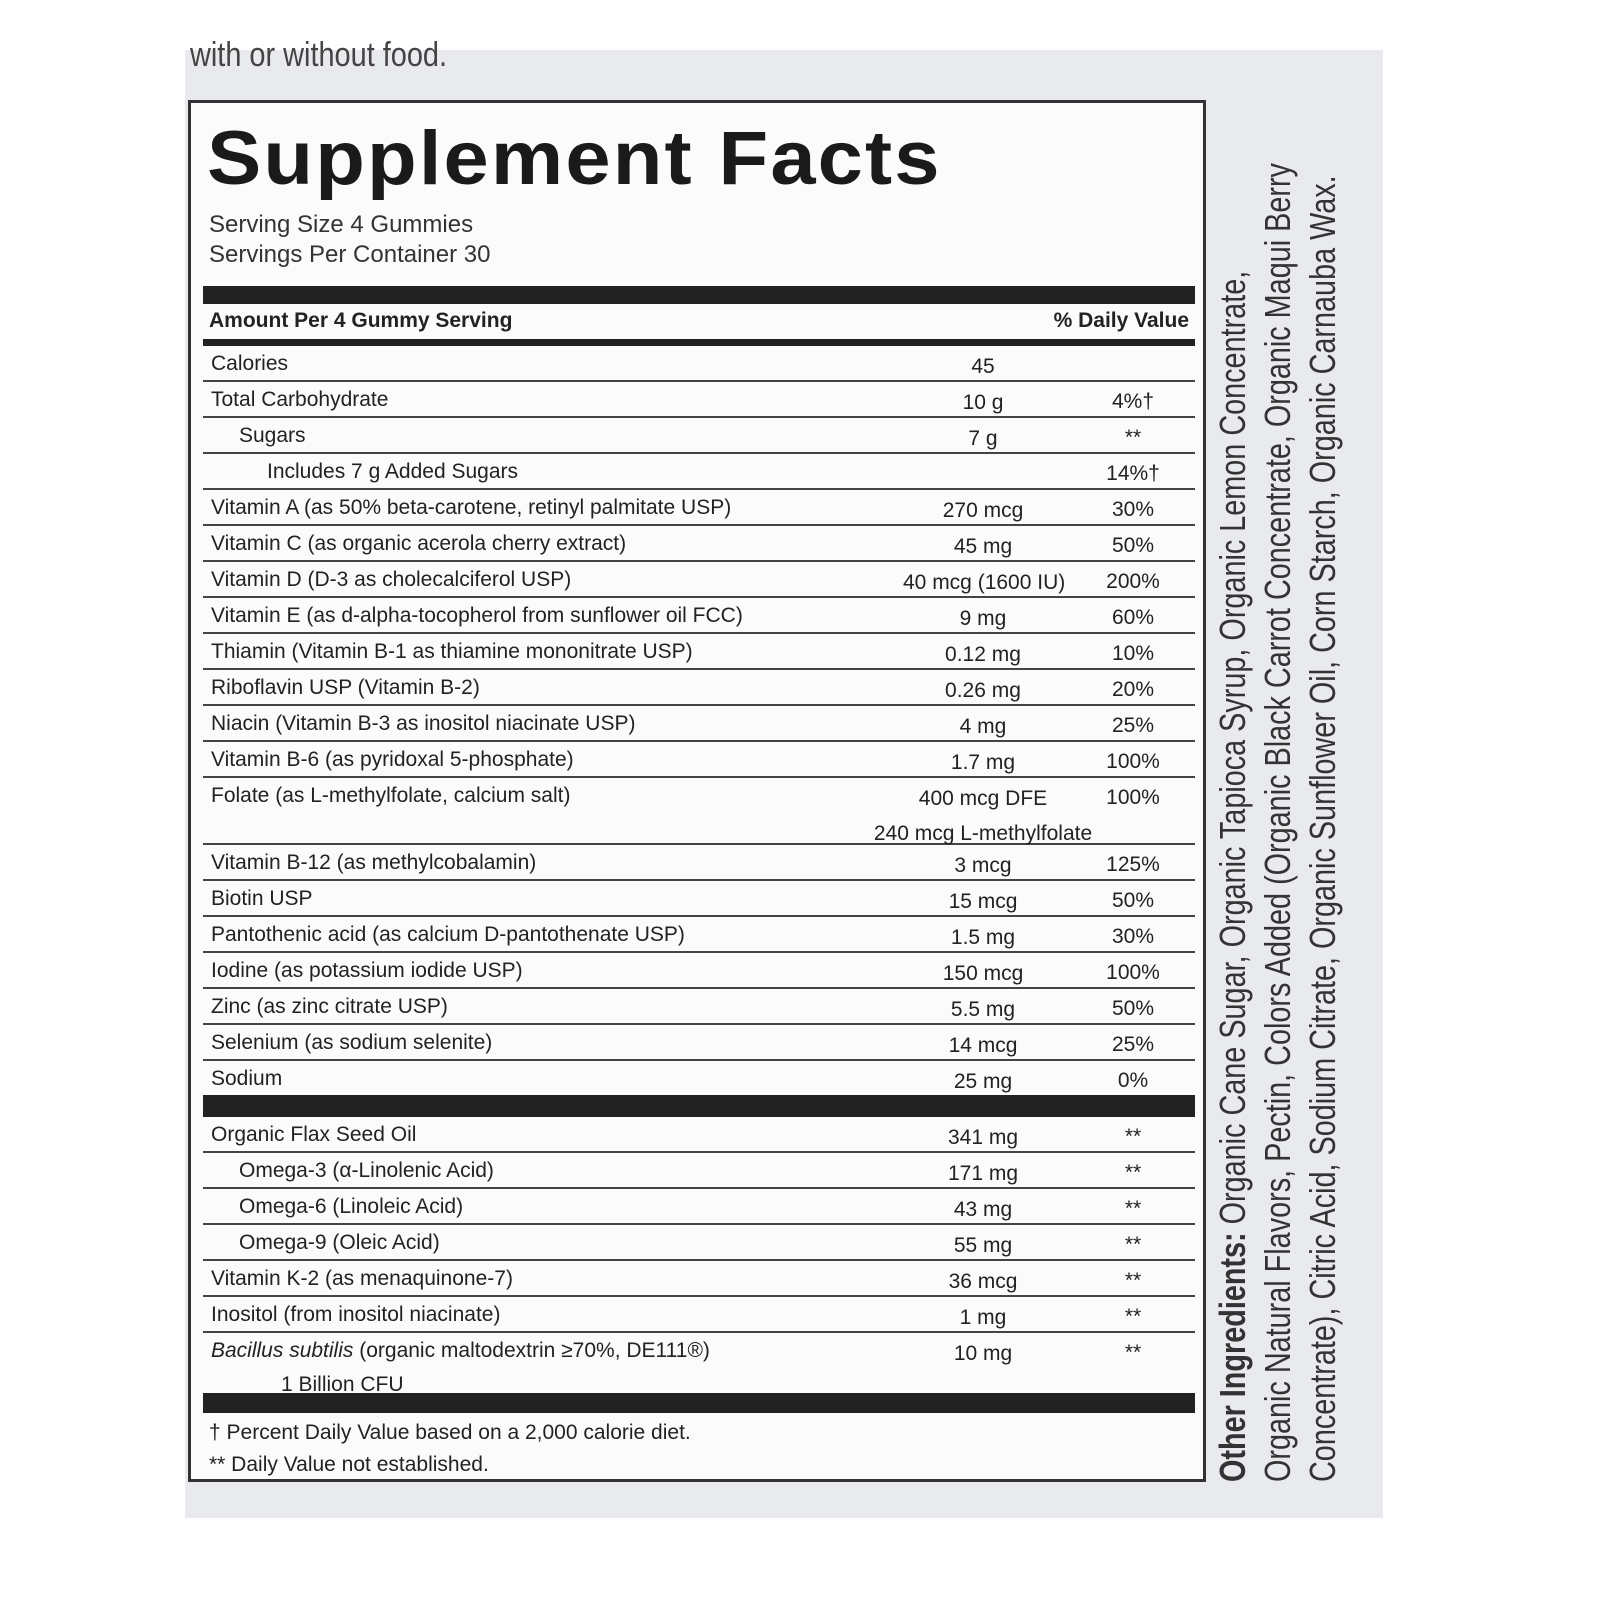  What do you see at coordinates (983, 690) in the screenshot?
I see `nutrient-amount: 0.26 mg` at bounding box center [983, 690].